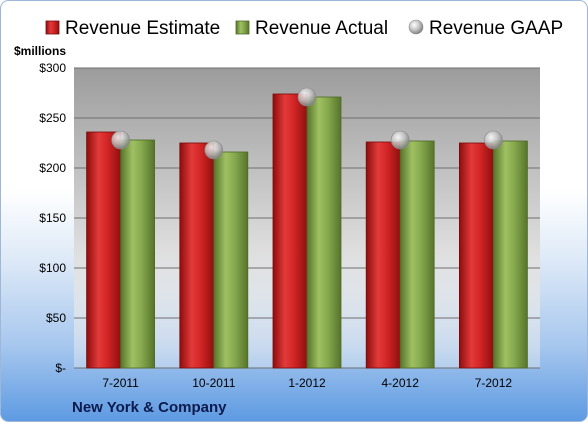  I want to click on x-tick-label: 1-2012, so click(307, 383).